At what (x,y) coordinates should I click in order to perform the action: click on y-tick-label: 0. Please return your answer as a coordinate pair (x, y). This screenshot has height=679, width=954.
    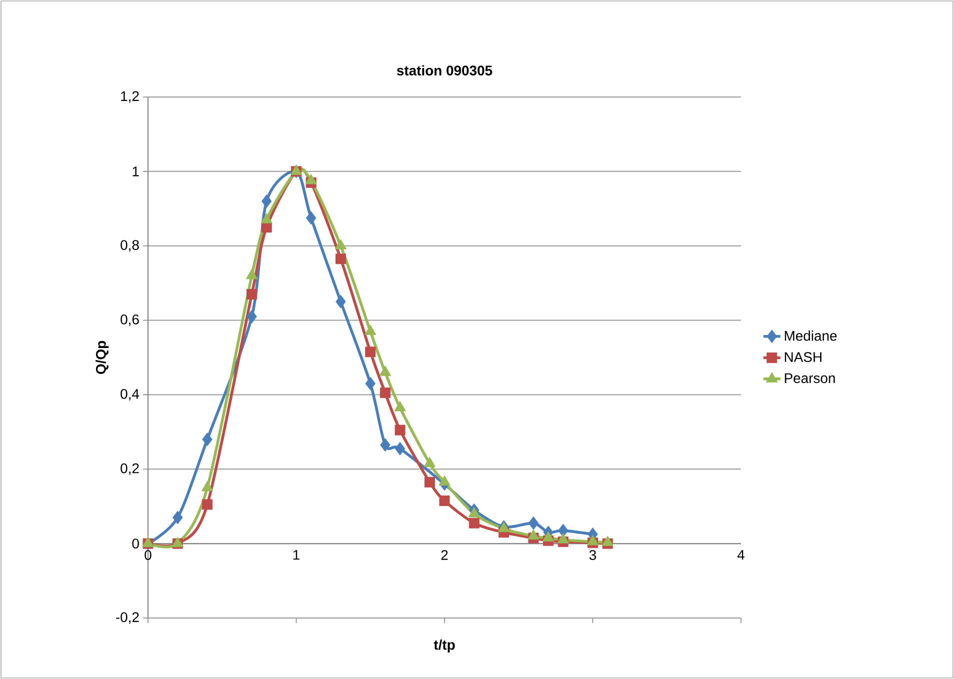
    Looking at the image, I should click on (135, 543).